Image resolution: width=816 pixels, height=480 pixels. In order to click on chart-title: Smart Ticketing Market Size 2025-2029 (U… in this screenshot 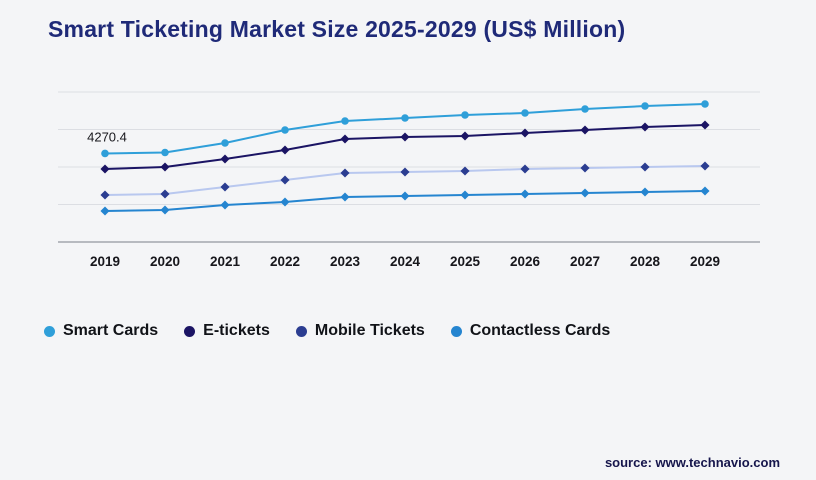, I will do `click(337, 29)`.